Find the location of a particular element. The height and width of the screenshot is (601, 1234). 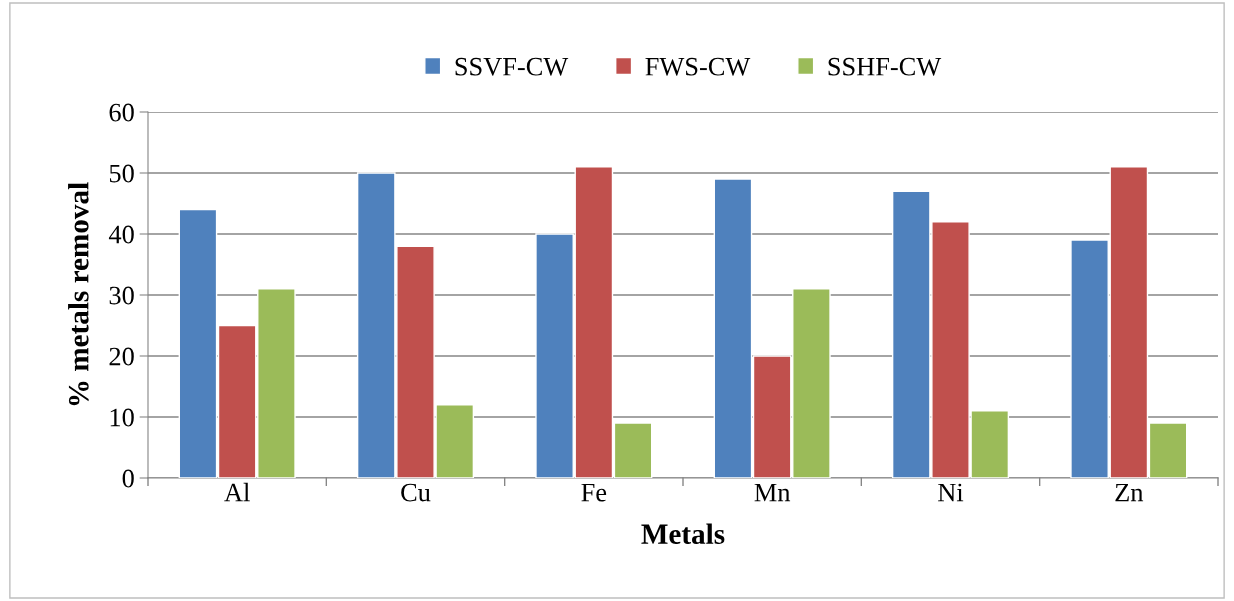

y-tick-label: 10 is located at coordinates (122, 417).